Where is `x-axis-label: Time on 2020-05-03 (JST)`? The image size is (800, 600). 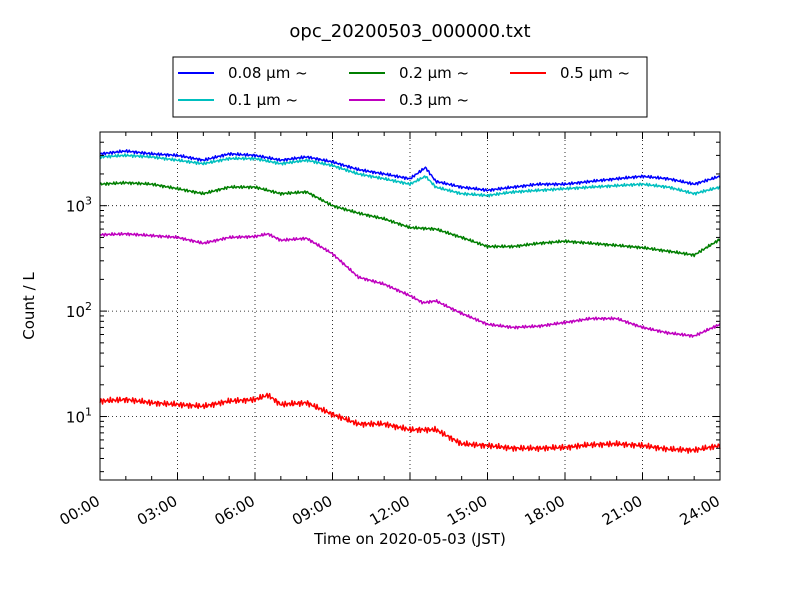 x-axis-label: Time on 2020-05-03 (JST) is located at coordinates (409, 539).